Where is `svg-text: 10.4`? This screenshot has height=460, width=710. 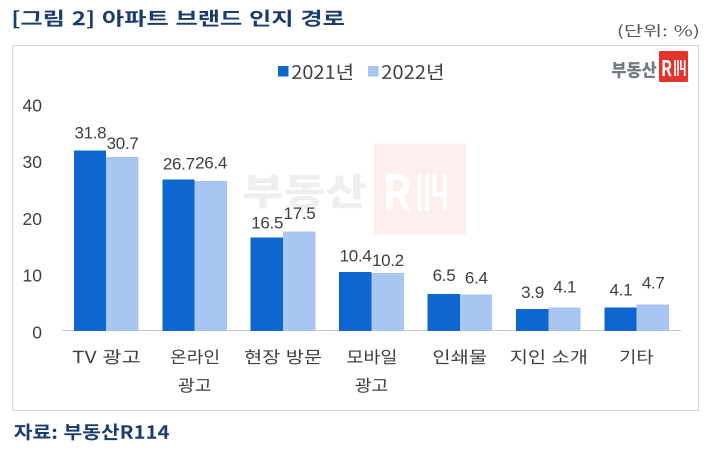
svg-text: 10.4 is located at coordinates (356, 255).